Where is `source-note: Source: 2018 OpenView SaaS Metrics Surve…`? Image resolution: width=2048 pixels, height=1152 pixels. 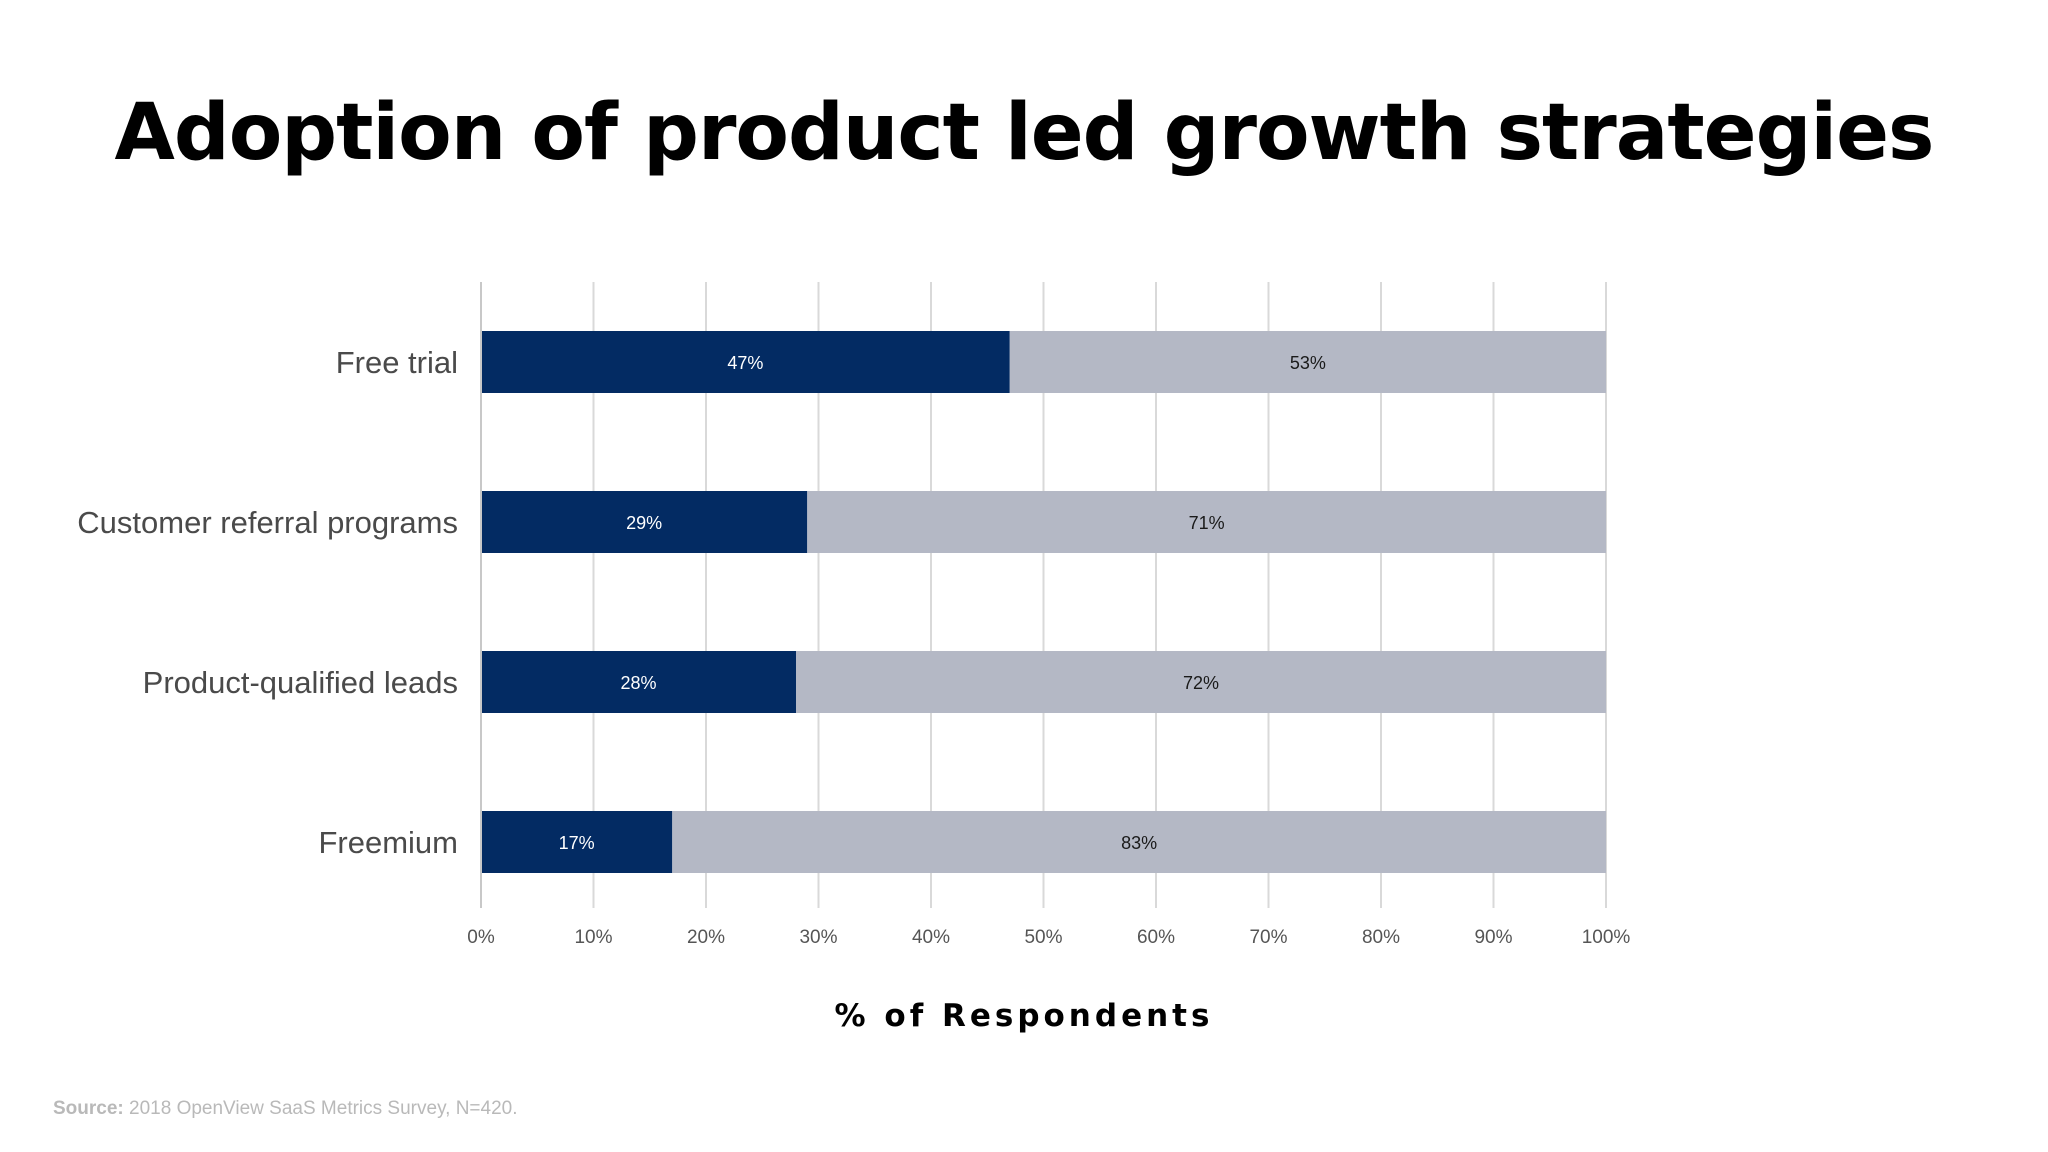
source-note: Source: 2018 OpenView SaaS Metrics Surve… is located at coordinates (285, 1109).